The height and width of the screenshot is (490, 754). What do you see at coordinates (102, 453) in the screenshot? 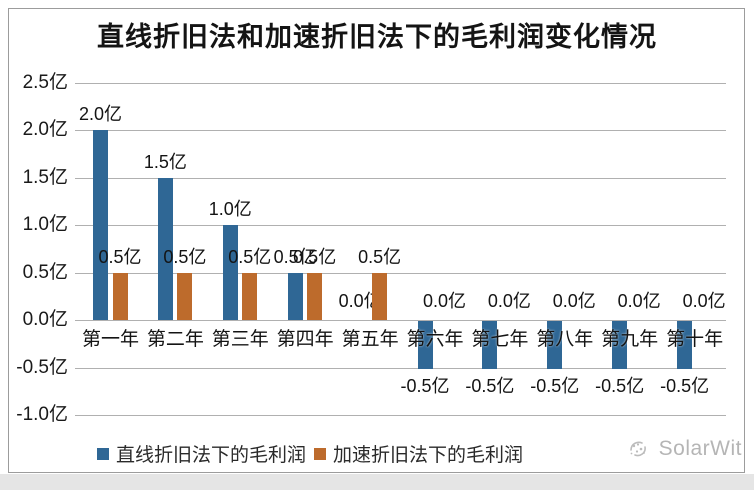
I see `legend-swatch-straight-line` at bounding box center [102, 453].